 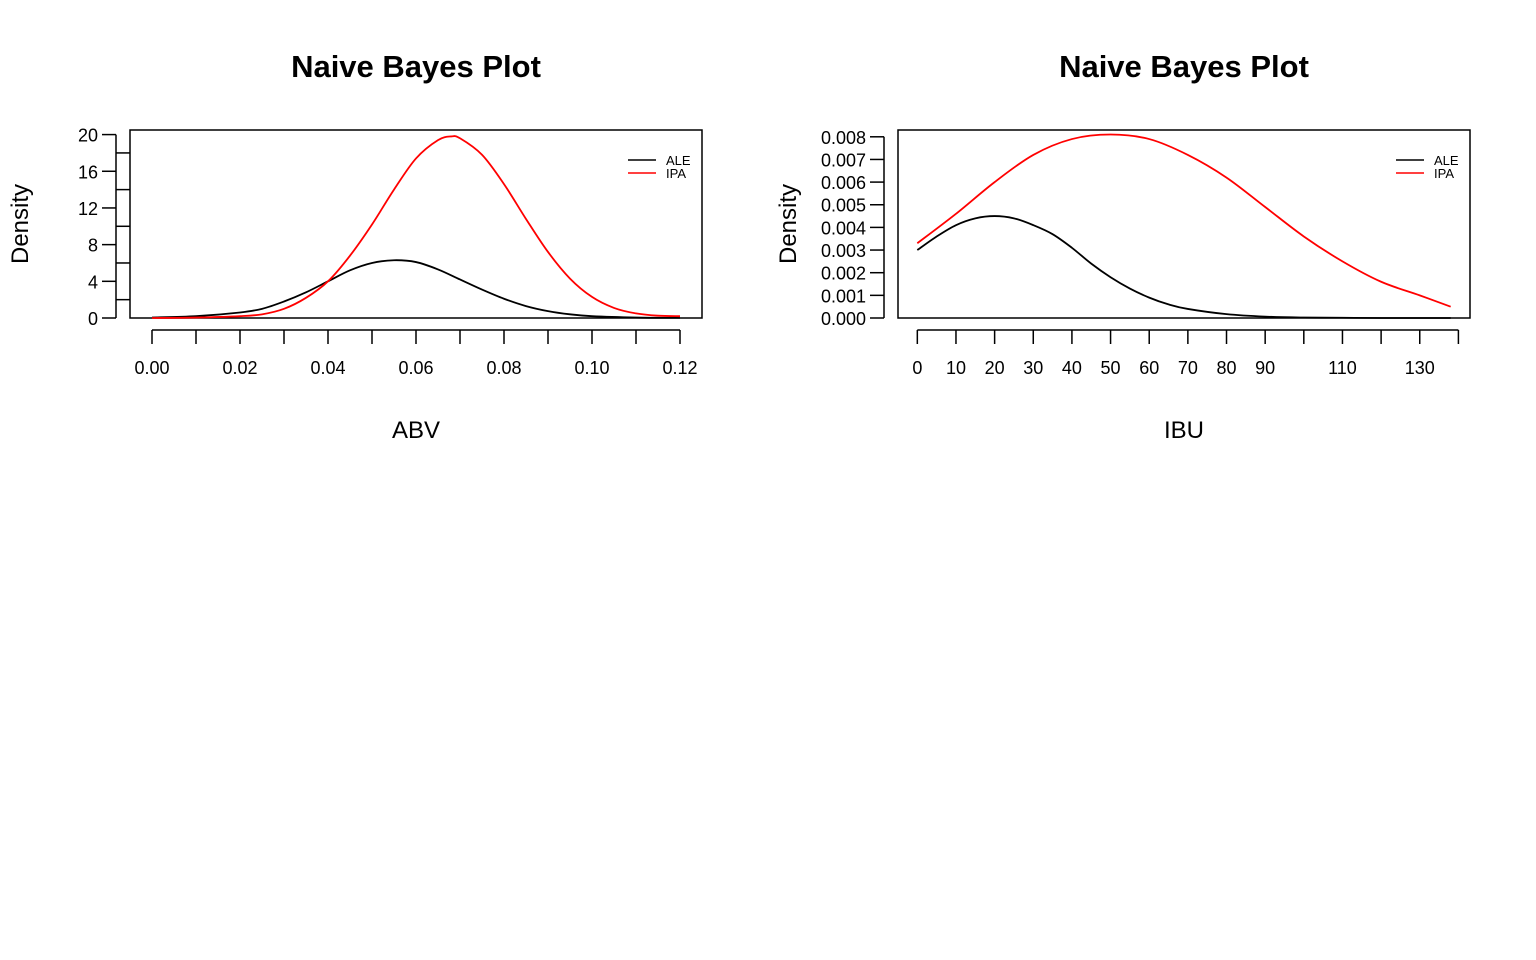 What do you see at coordinates (416, 353) in the screenshot?
I see `x-axis: 0.00 0.02 0.04 0.06 0.08 0.10 0.12` at bounding box center [416, 353].